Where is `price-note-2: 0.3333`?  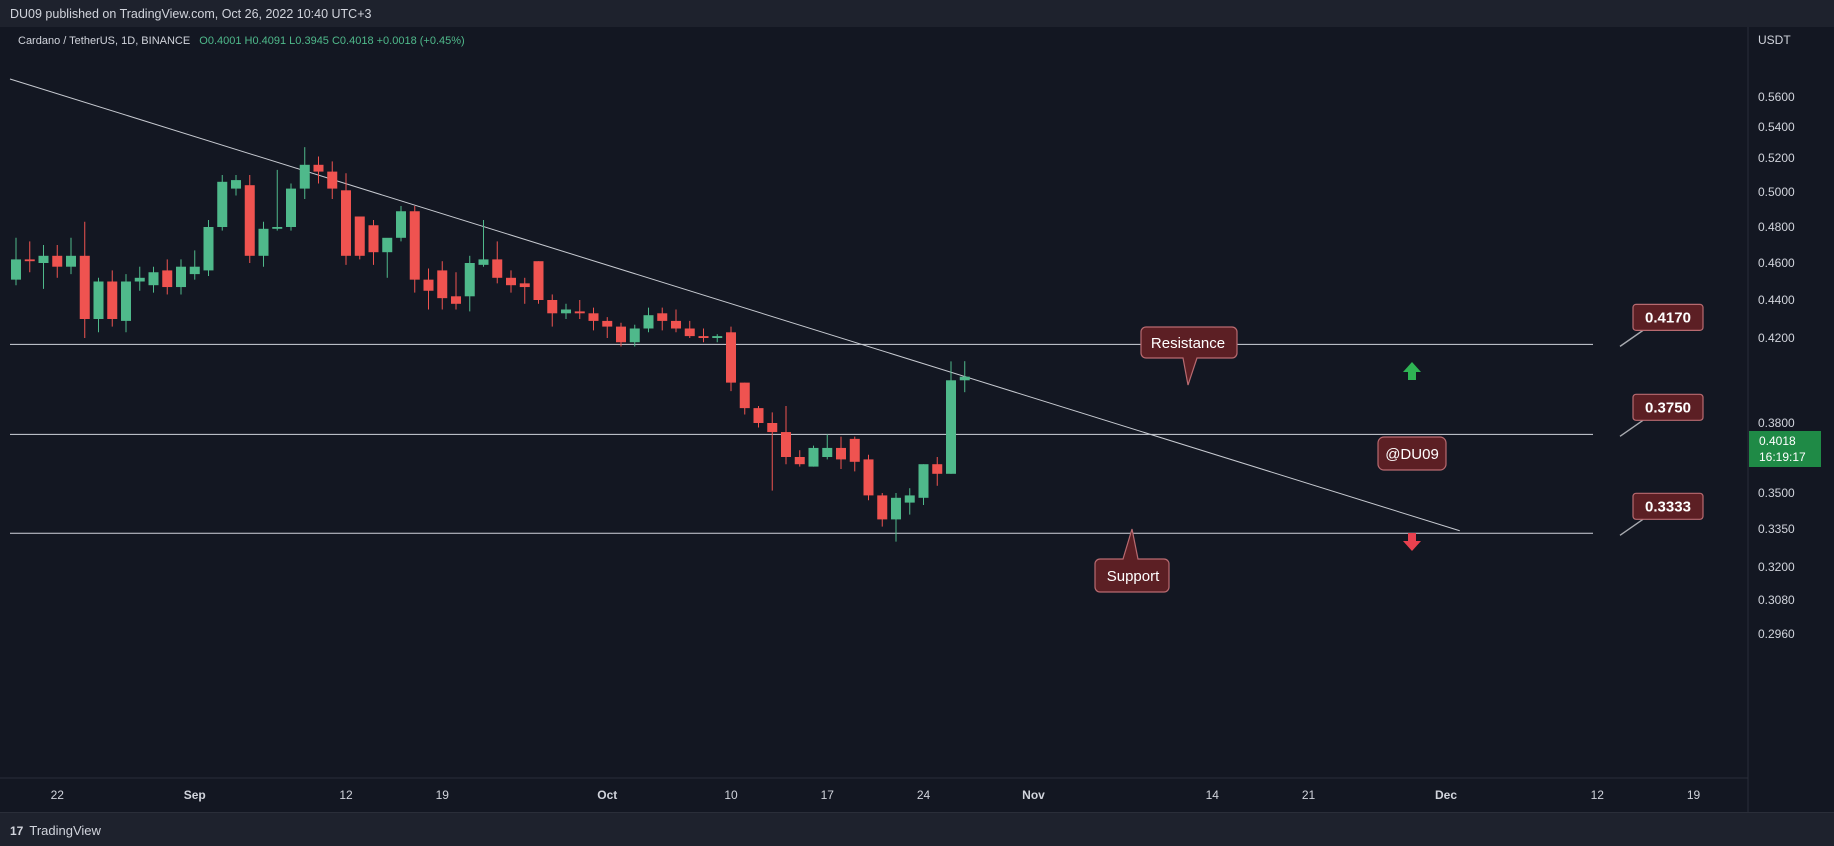 price-note-2: 0.3333 is located at coordinates (1661, 514).